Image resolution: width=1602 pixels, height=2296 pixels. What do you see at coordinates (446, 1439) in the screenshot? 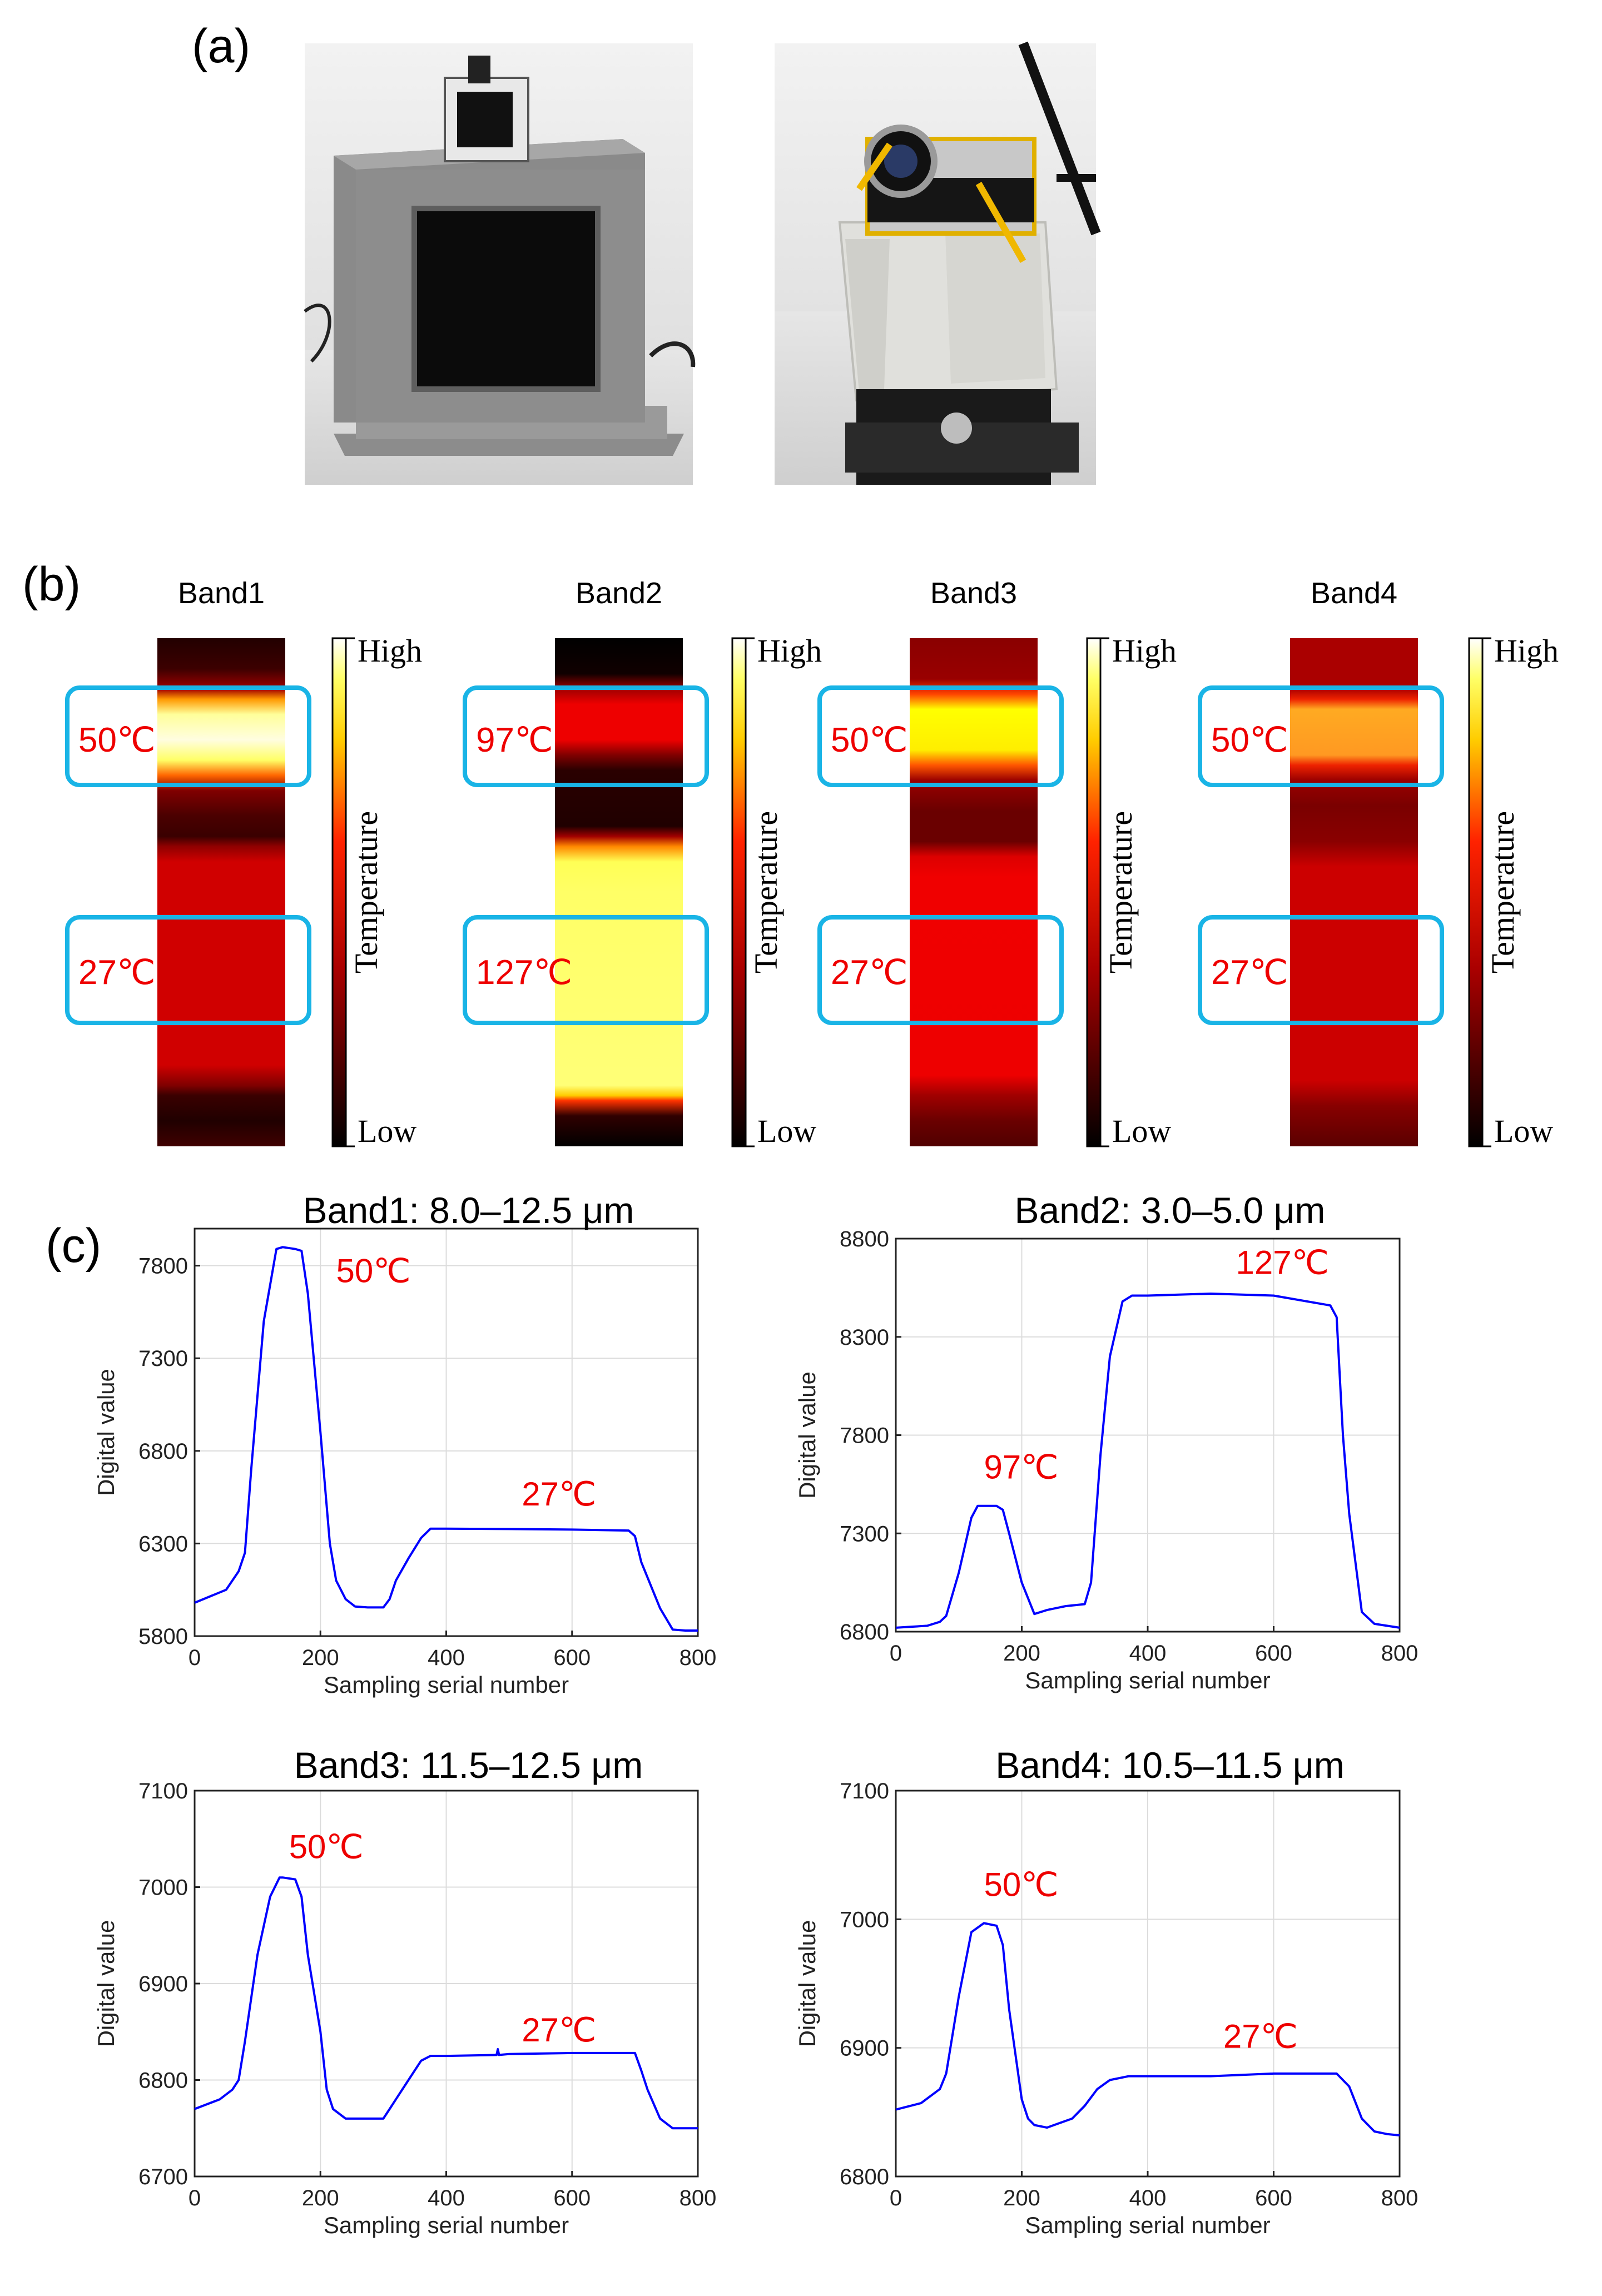
I see `series-line-band1` at bounding box center [446, 1439].